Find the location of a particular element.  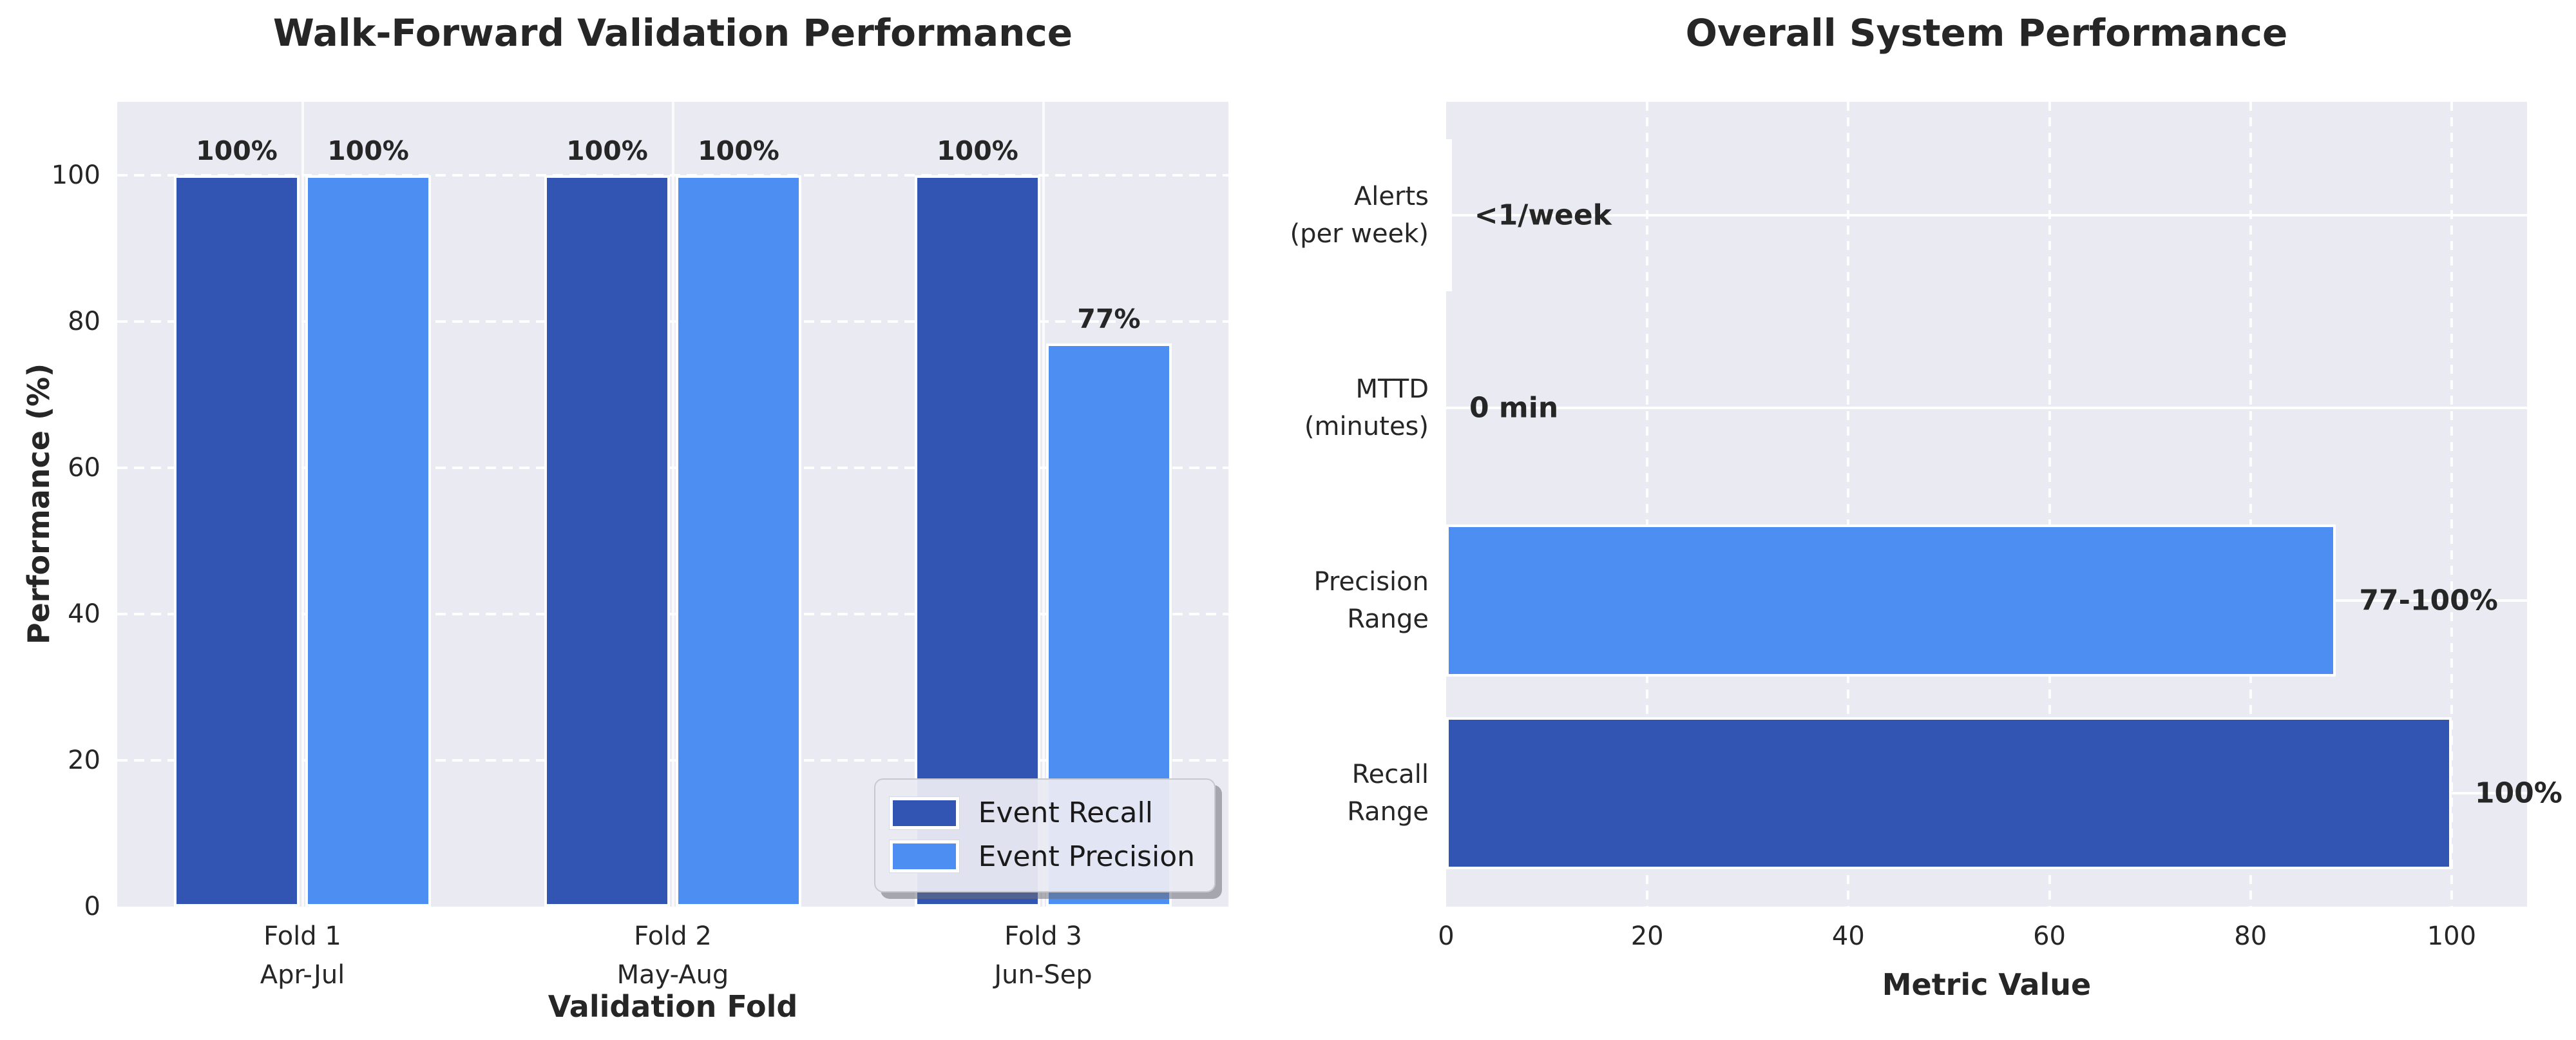

hbar-alerts is located at coordinates (1449, 215).